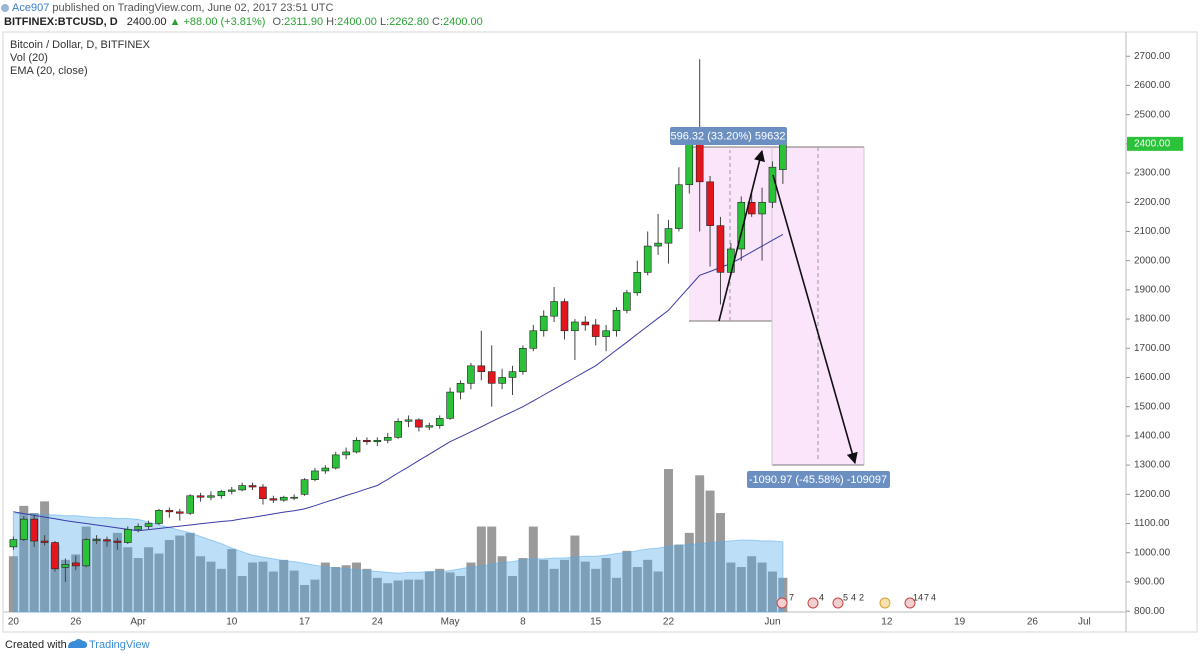 The width and height of the screenshot is (1200, 657). I want to click on volume-ma-area, so click(398, 562).